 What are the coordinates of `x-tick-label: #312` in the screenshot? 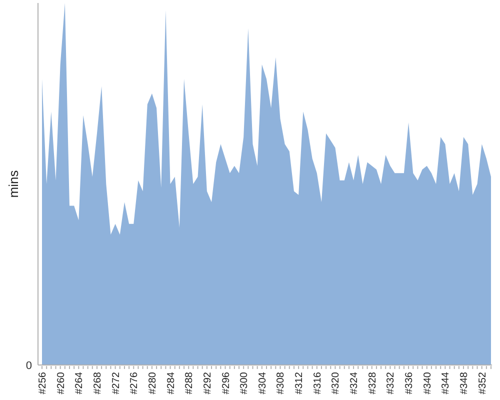 It's located at (300, 383).